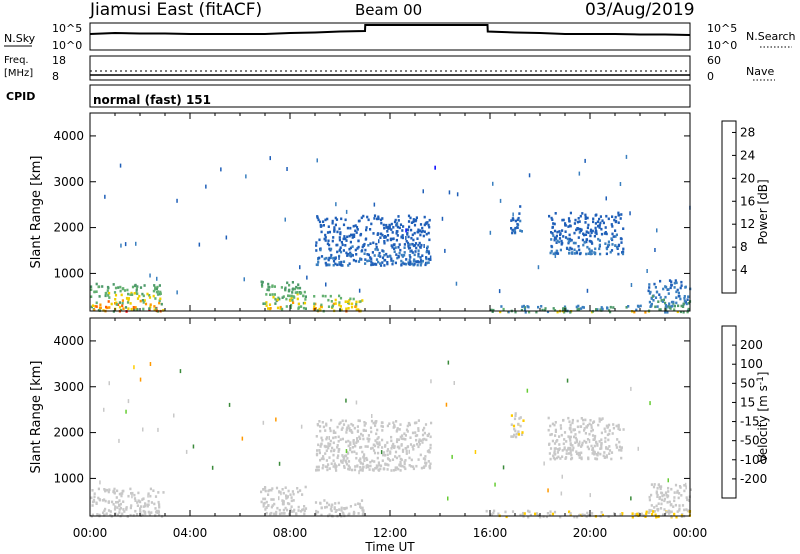  Describe the element at coordinates (16, 60) in the screenshot. I see `freq-label-line1: Freq.` at that location.